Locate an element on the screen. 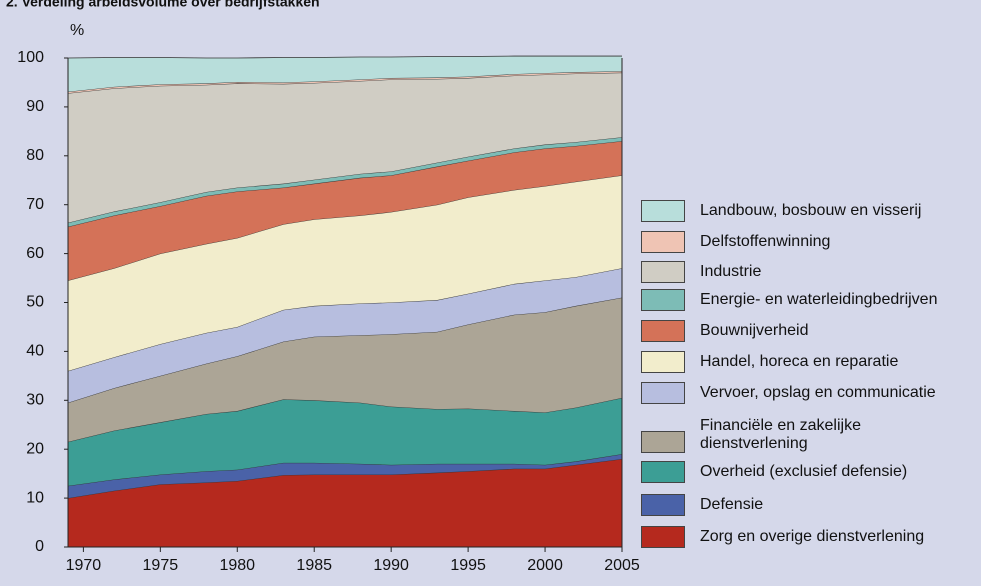  legend-item: Delfstoffenwinning is located at coordinates (806, 242).